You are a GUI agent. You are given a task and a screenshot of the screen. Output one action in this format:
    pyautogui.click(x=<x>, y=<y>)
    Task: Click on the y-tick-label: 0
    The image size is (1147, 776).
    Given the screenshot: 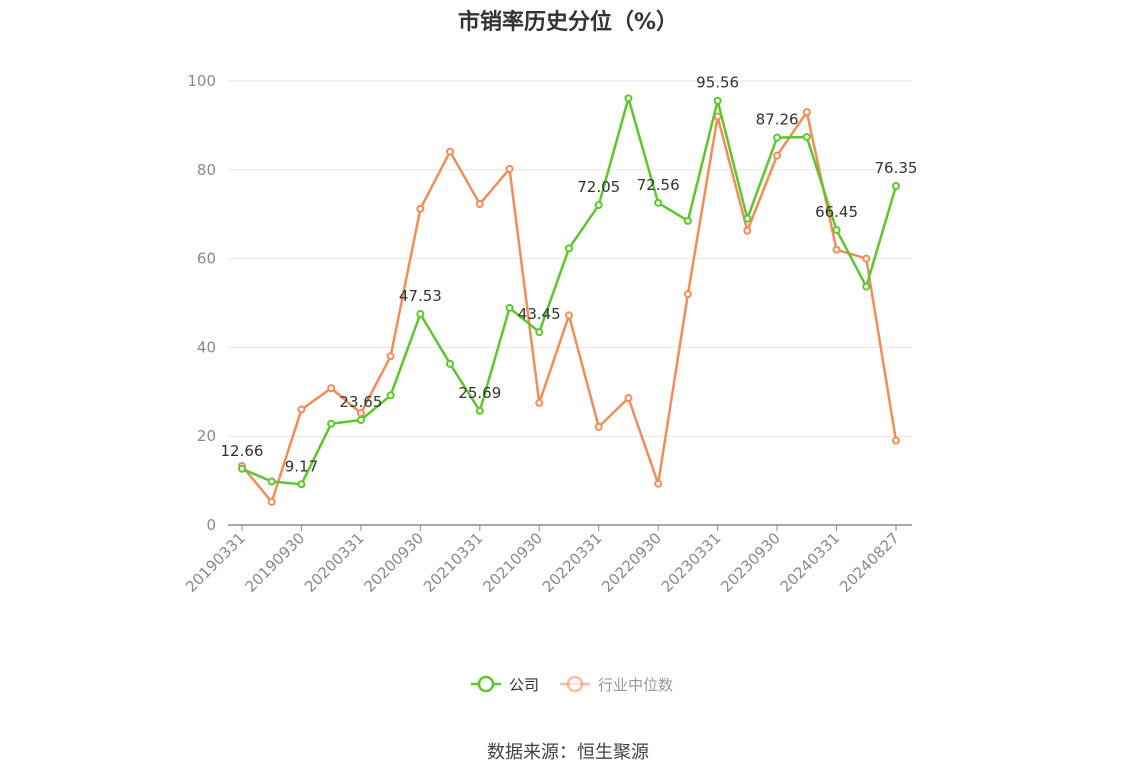 What is the action you would take?
    pyautogui.click(x=211, y=525)
    